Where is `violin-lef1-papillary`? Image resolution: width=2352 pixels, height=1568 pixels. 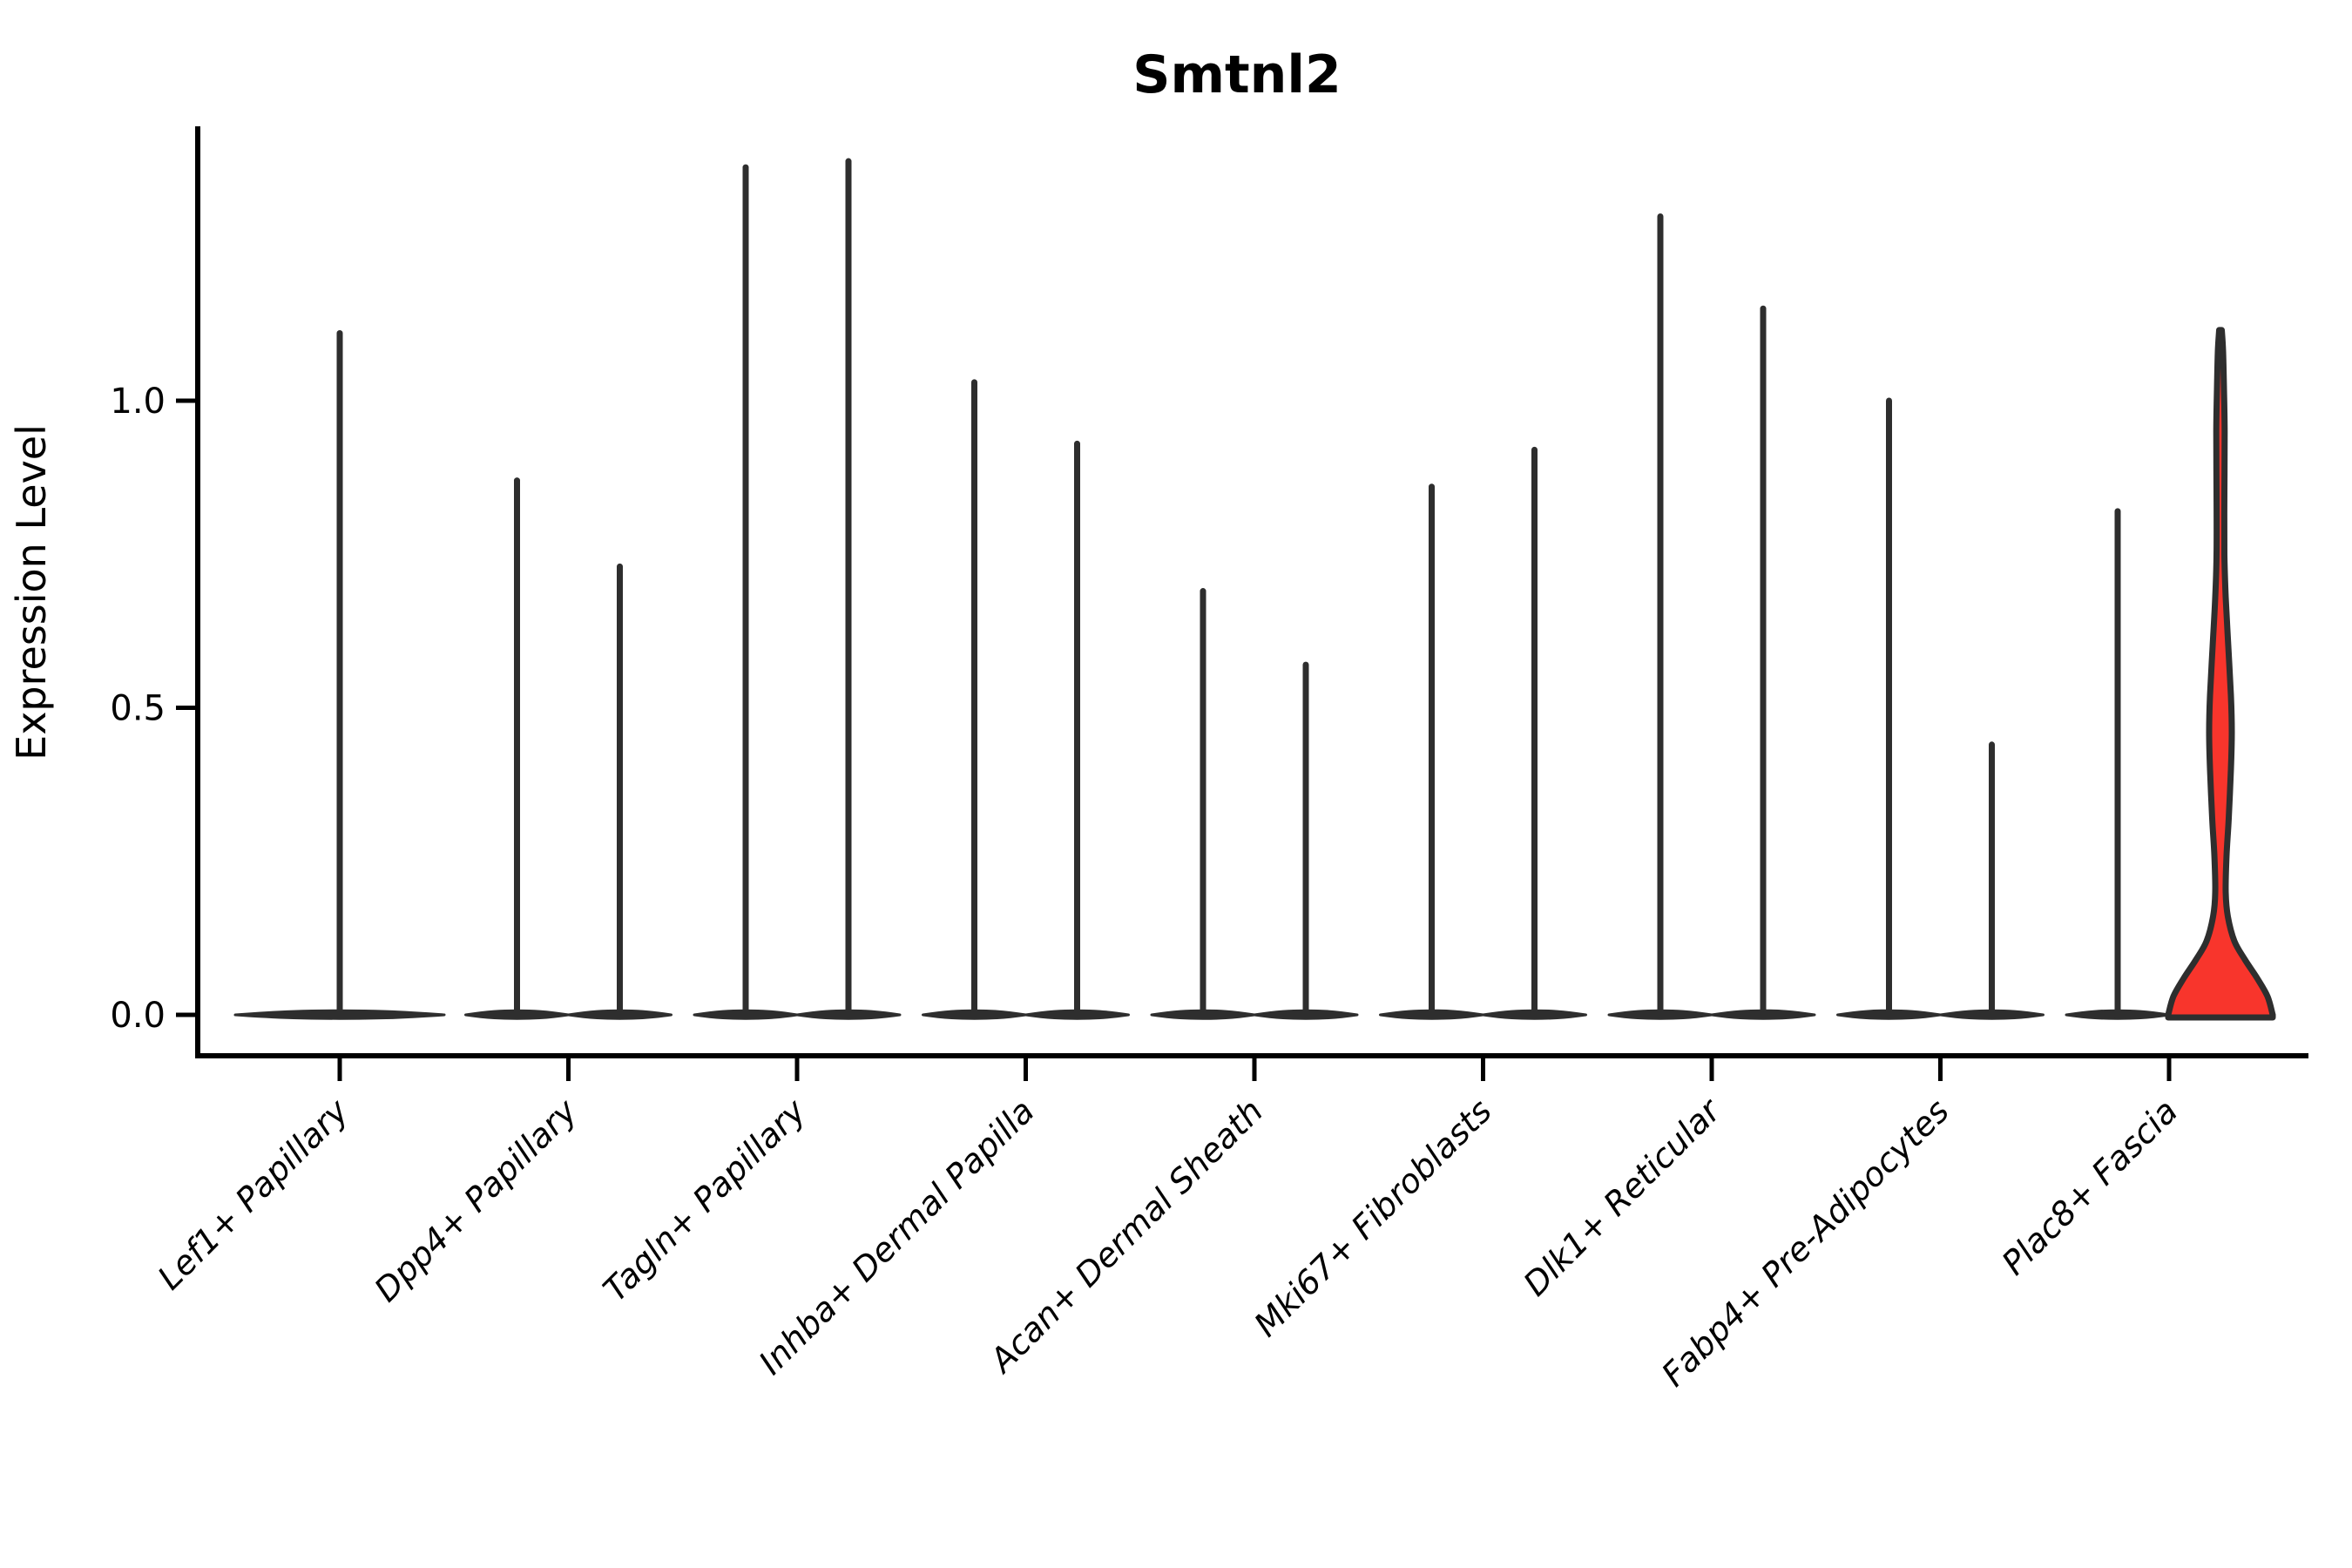
violin-lef1-papillary is located at coordinates (339, 674).